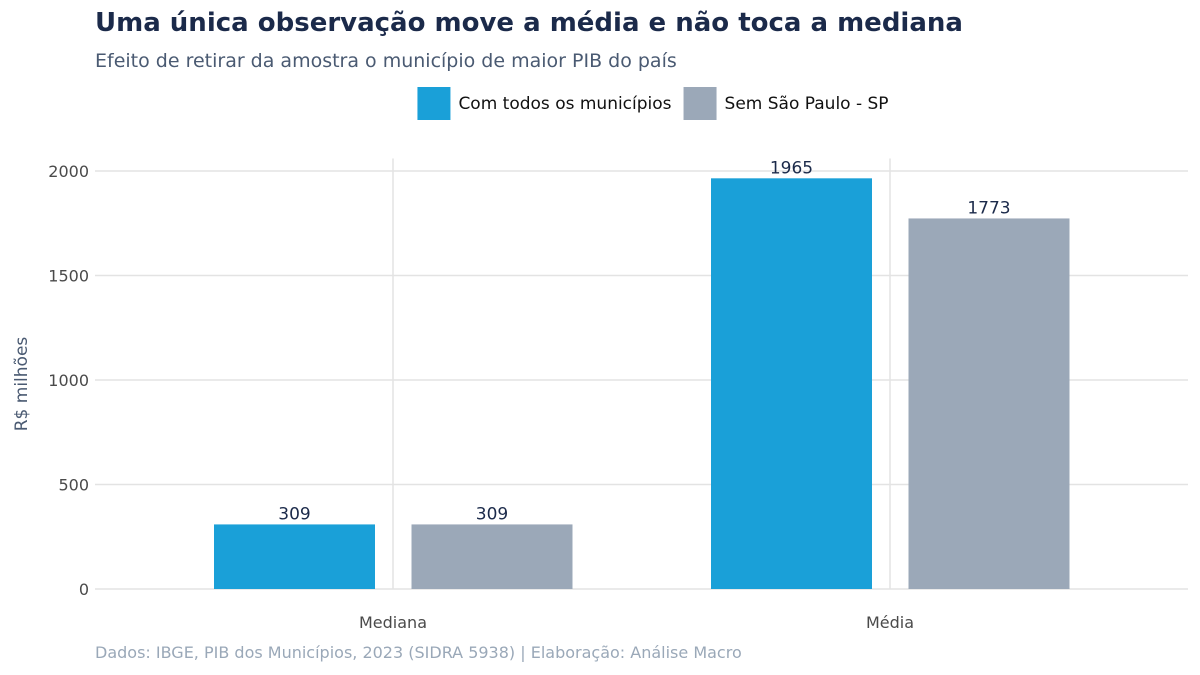  Describe the element at coordinates (890, 622) in the screenshot. I see `x-tick-label: Média` at that location.